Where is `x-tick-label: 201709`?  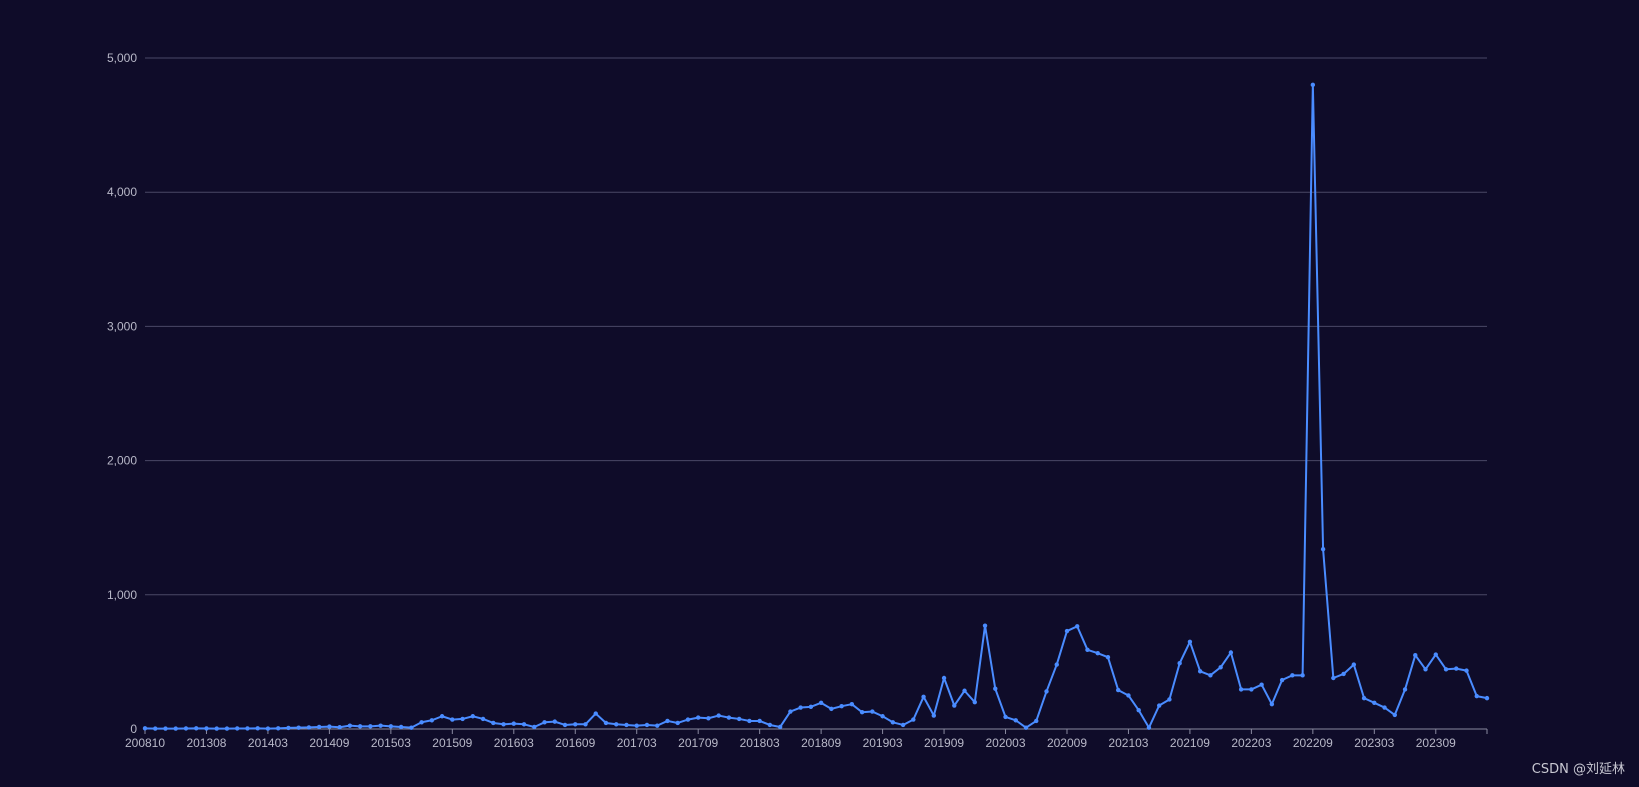 x-tick-label: 201709 is located at coordinates (698, 743).